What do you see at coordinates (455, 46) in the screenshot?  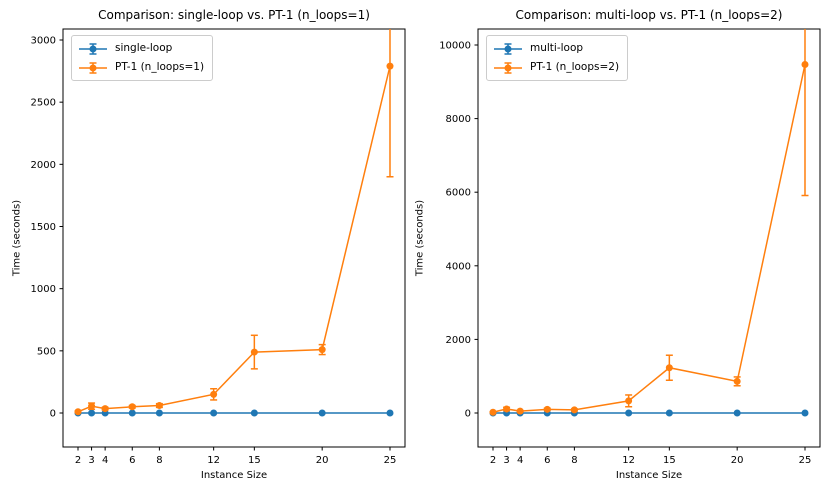 I see `svg-text: 10000` at bounding box center [455, 46].